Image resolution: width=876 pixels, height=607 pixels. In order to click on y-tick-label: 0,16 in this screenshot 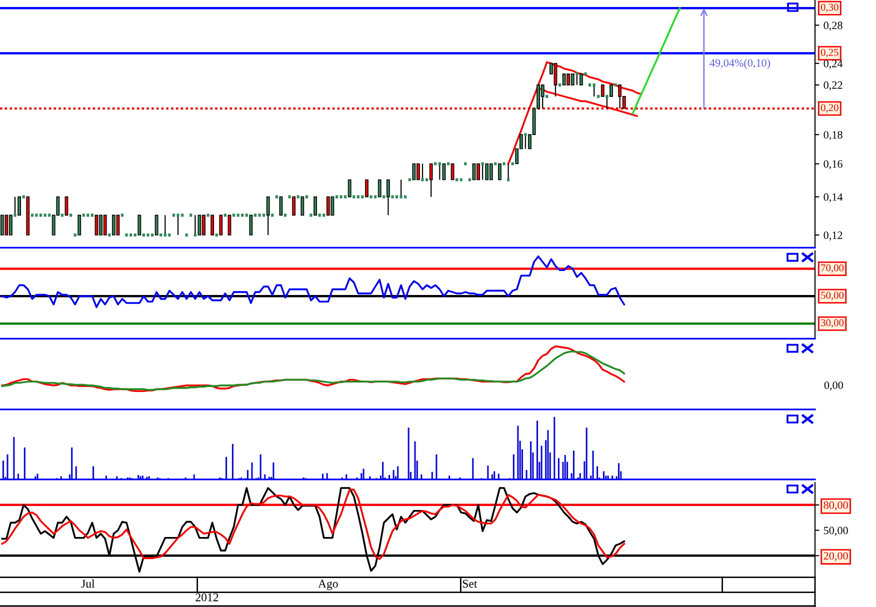, I will do `click(833, 165)`.